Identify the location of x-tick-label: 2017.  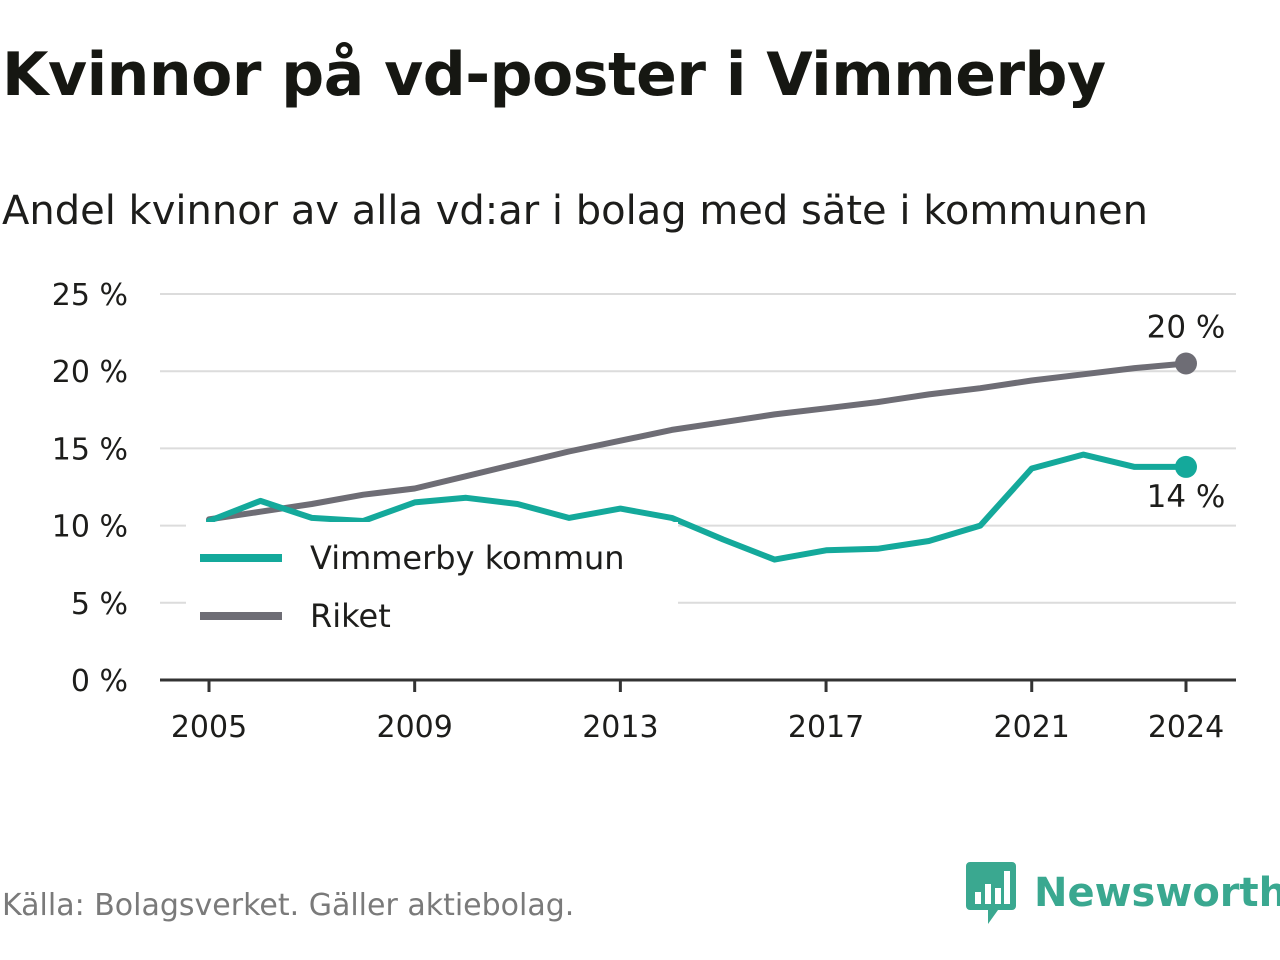
(826, 727).